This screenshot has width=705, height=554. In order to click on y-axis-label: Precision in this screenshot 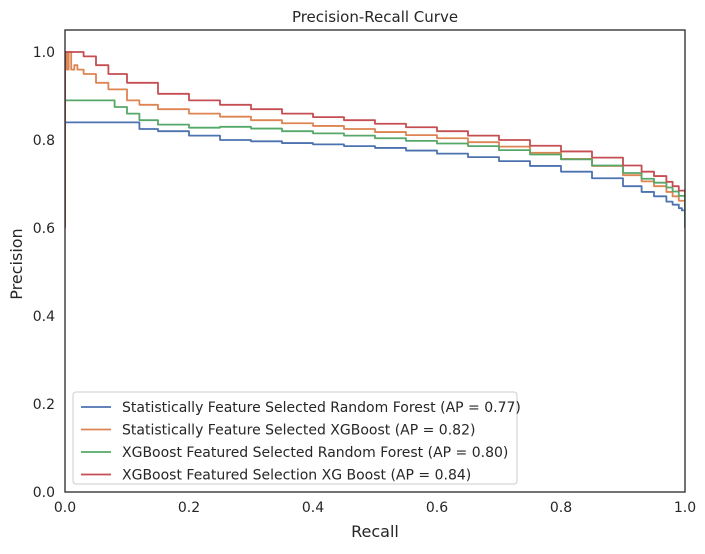, I will do `click(16, 263)`.